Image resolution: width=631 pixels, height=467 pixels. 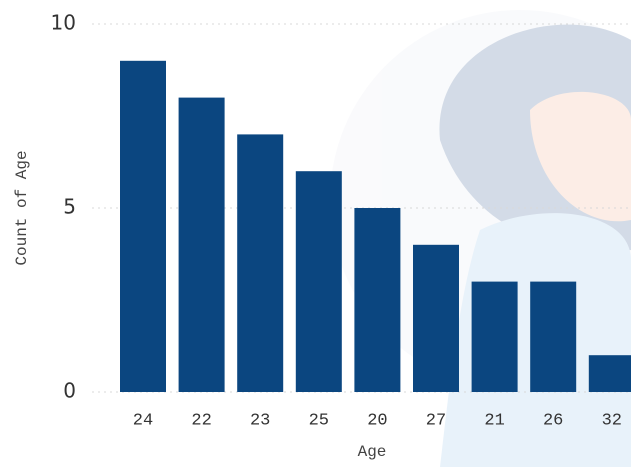 What do you see at coordinates (553, 420) in the screenshot?
I see `x-tick-label: 26` at bounding box center [553, 420].